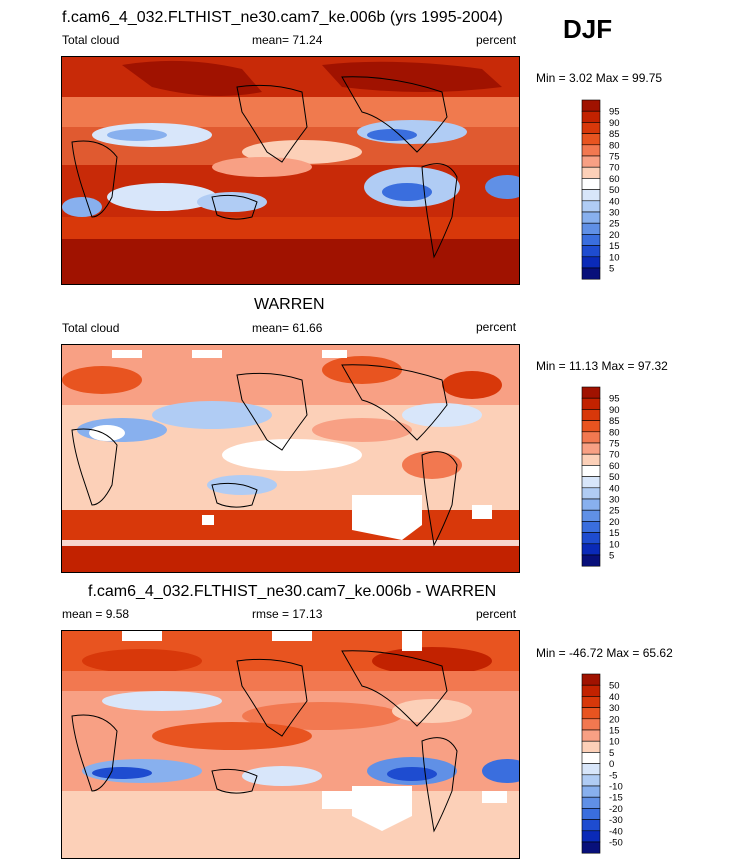 This screenshot has height=865, width=732. What do you see at coordinates (496, 40) in the screenshot?
I see `panel-1-units: percent` at bounding box center [496, 40].